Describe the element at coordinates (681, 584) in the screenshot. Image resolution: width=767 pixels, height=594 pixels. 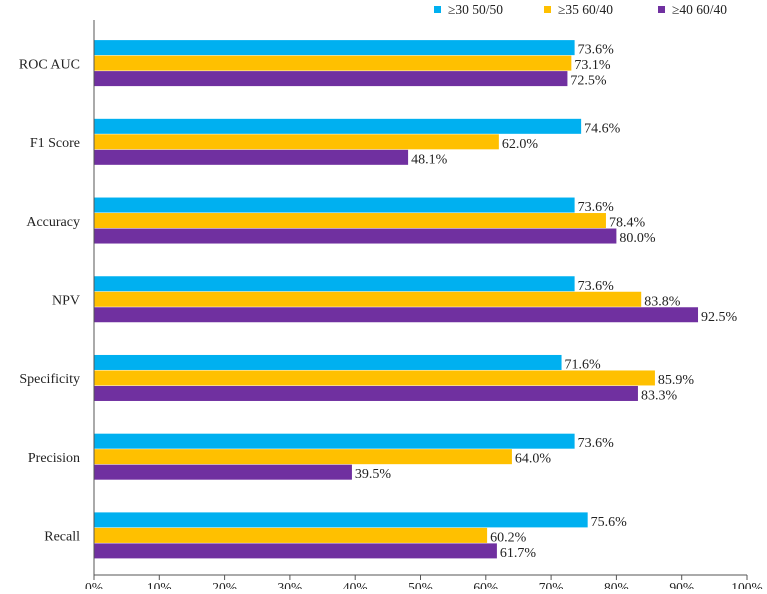
I see `x-tick-label: 90%` at that location.